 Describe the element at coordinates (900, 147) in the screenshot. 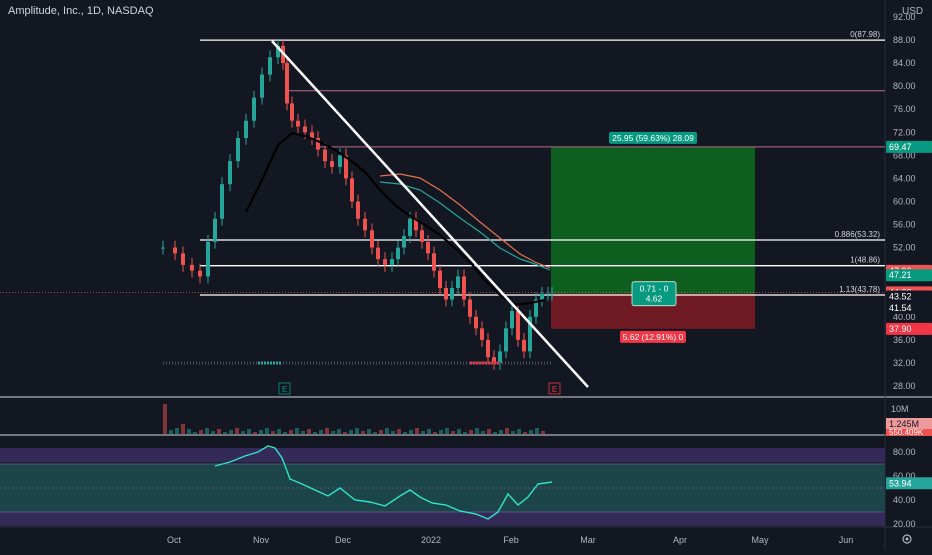

I see `price-badge: 69.47` at that location.